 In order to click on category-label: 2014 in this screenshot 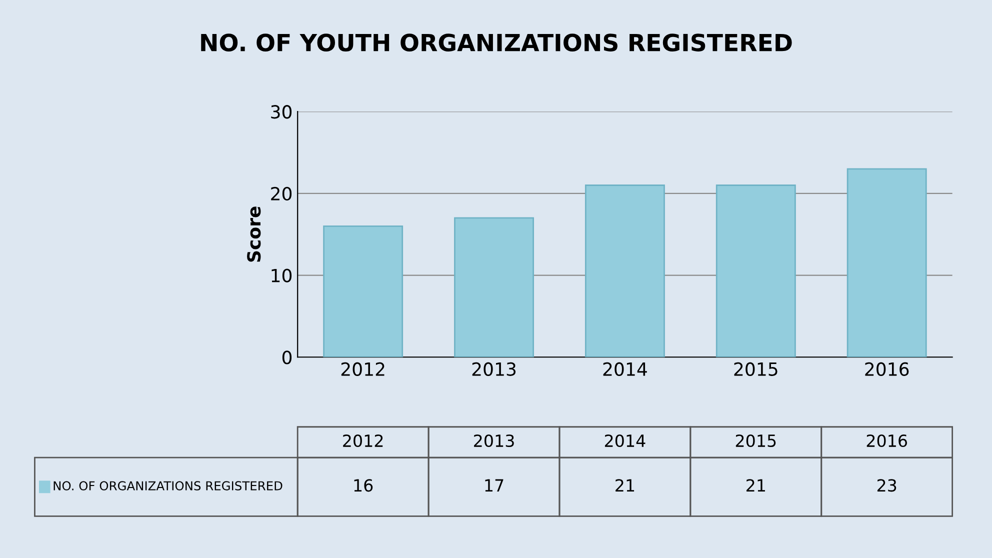, I will do `click(625, 441)`.